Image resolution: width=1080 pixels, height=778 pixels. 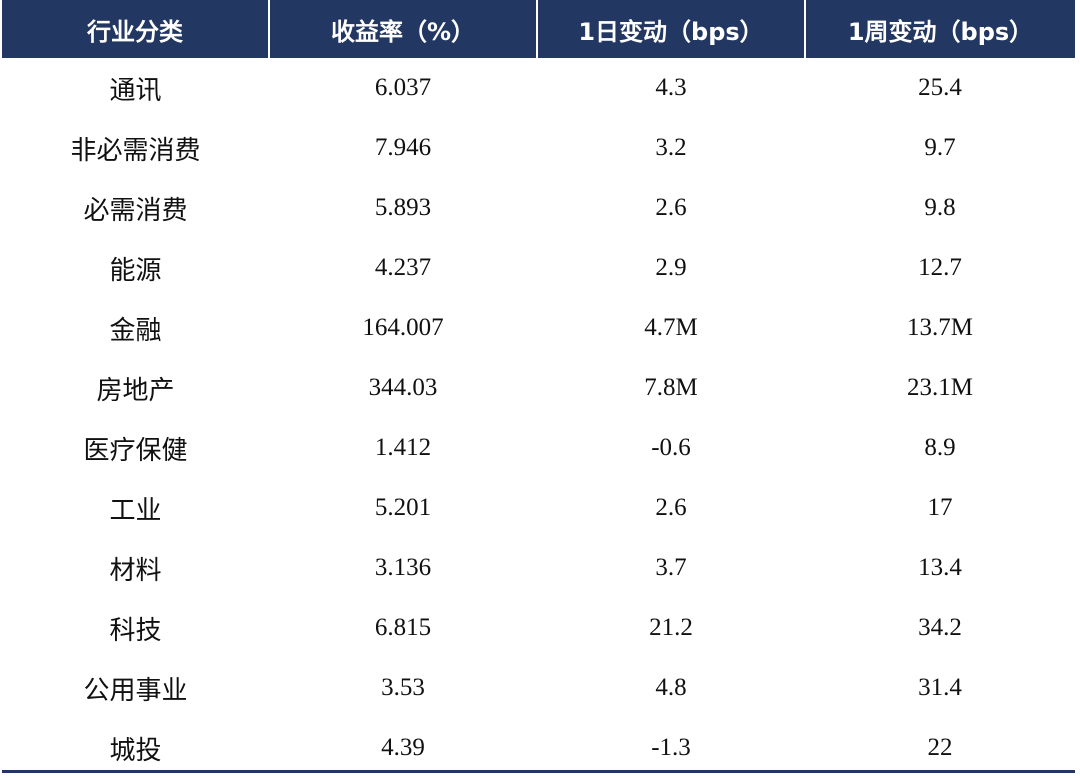 What do you see at coordinates (671, 87) in the screenshot?
I see `change-1d-cell: 4.3` at bounding box center [671, 87].